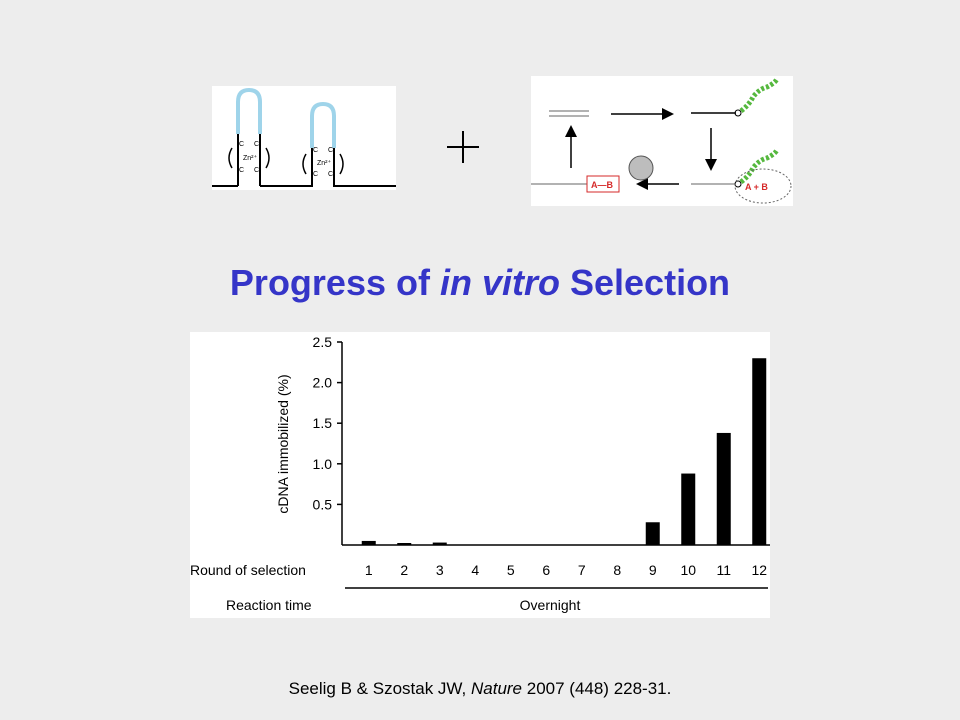  I want to click on bead, so click(641, 168).